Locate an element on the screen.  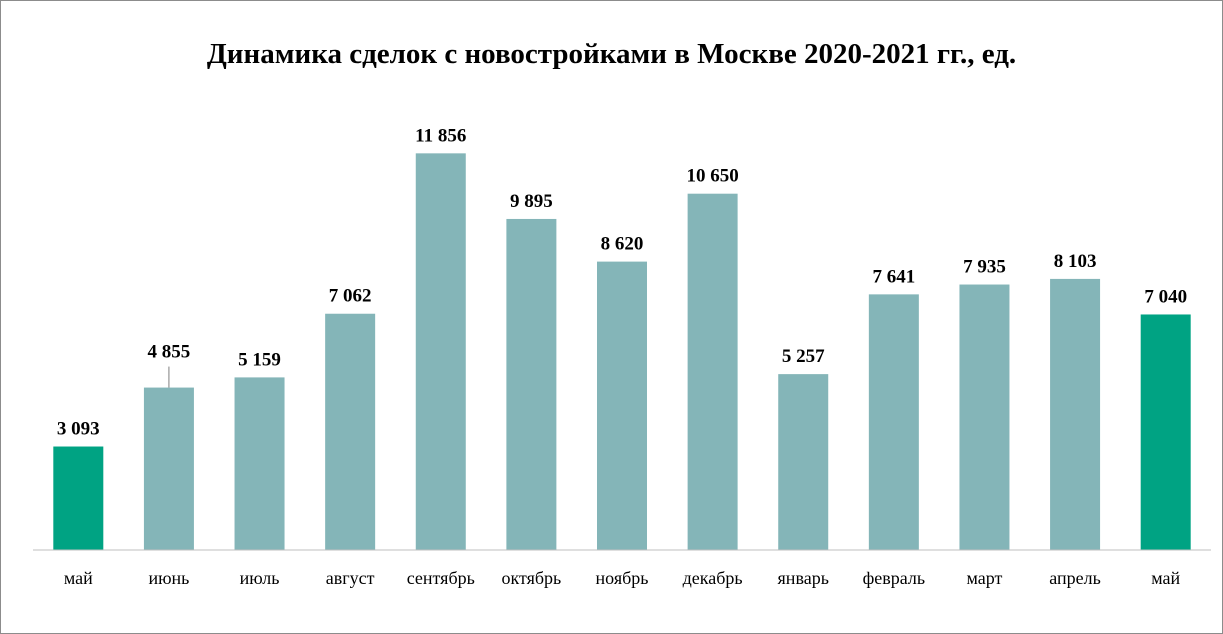
data-label: 7 935 is located at coordinates (984, 267).